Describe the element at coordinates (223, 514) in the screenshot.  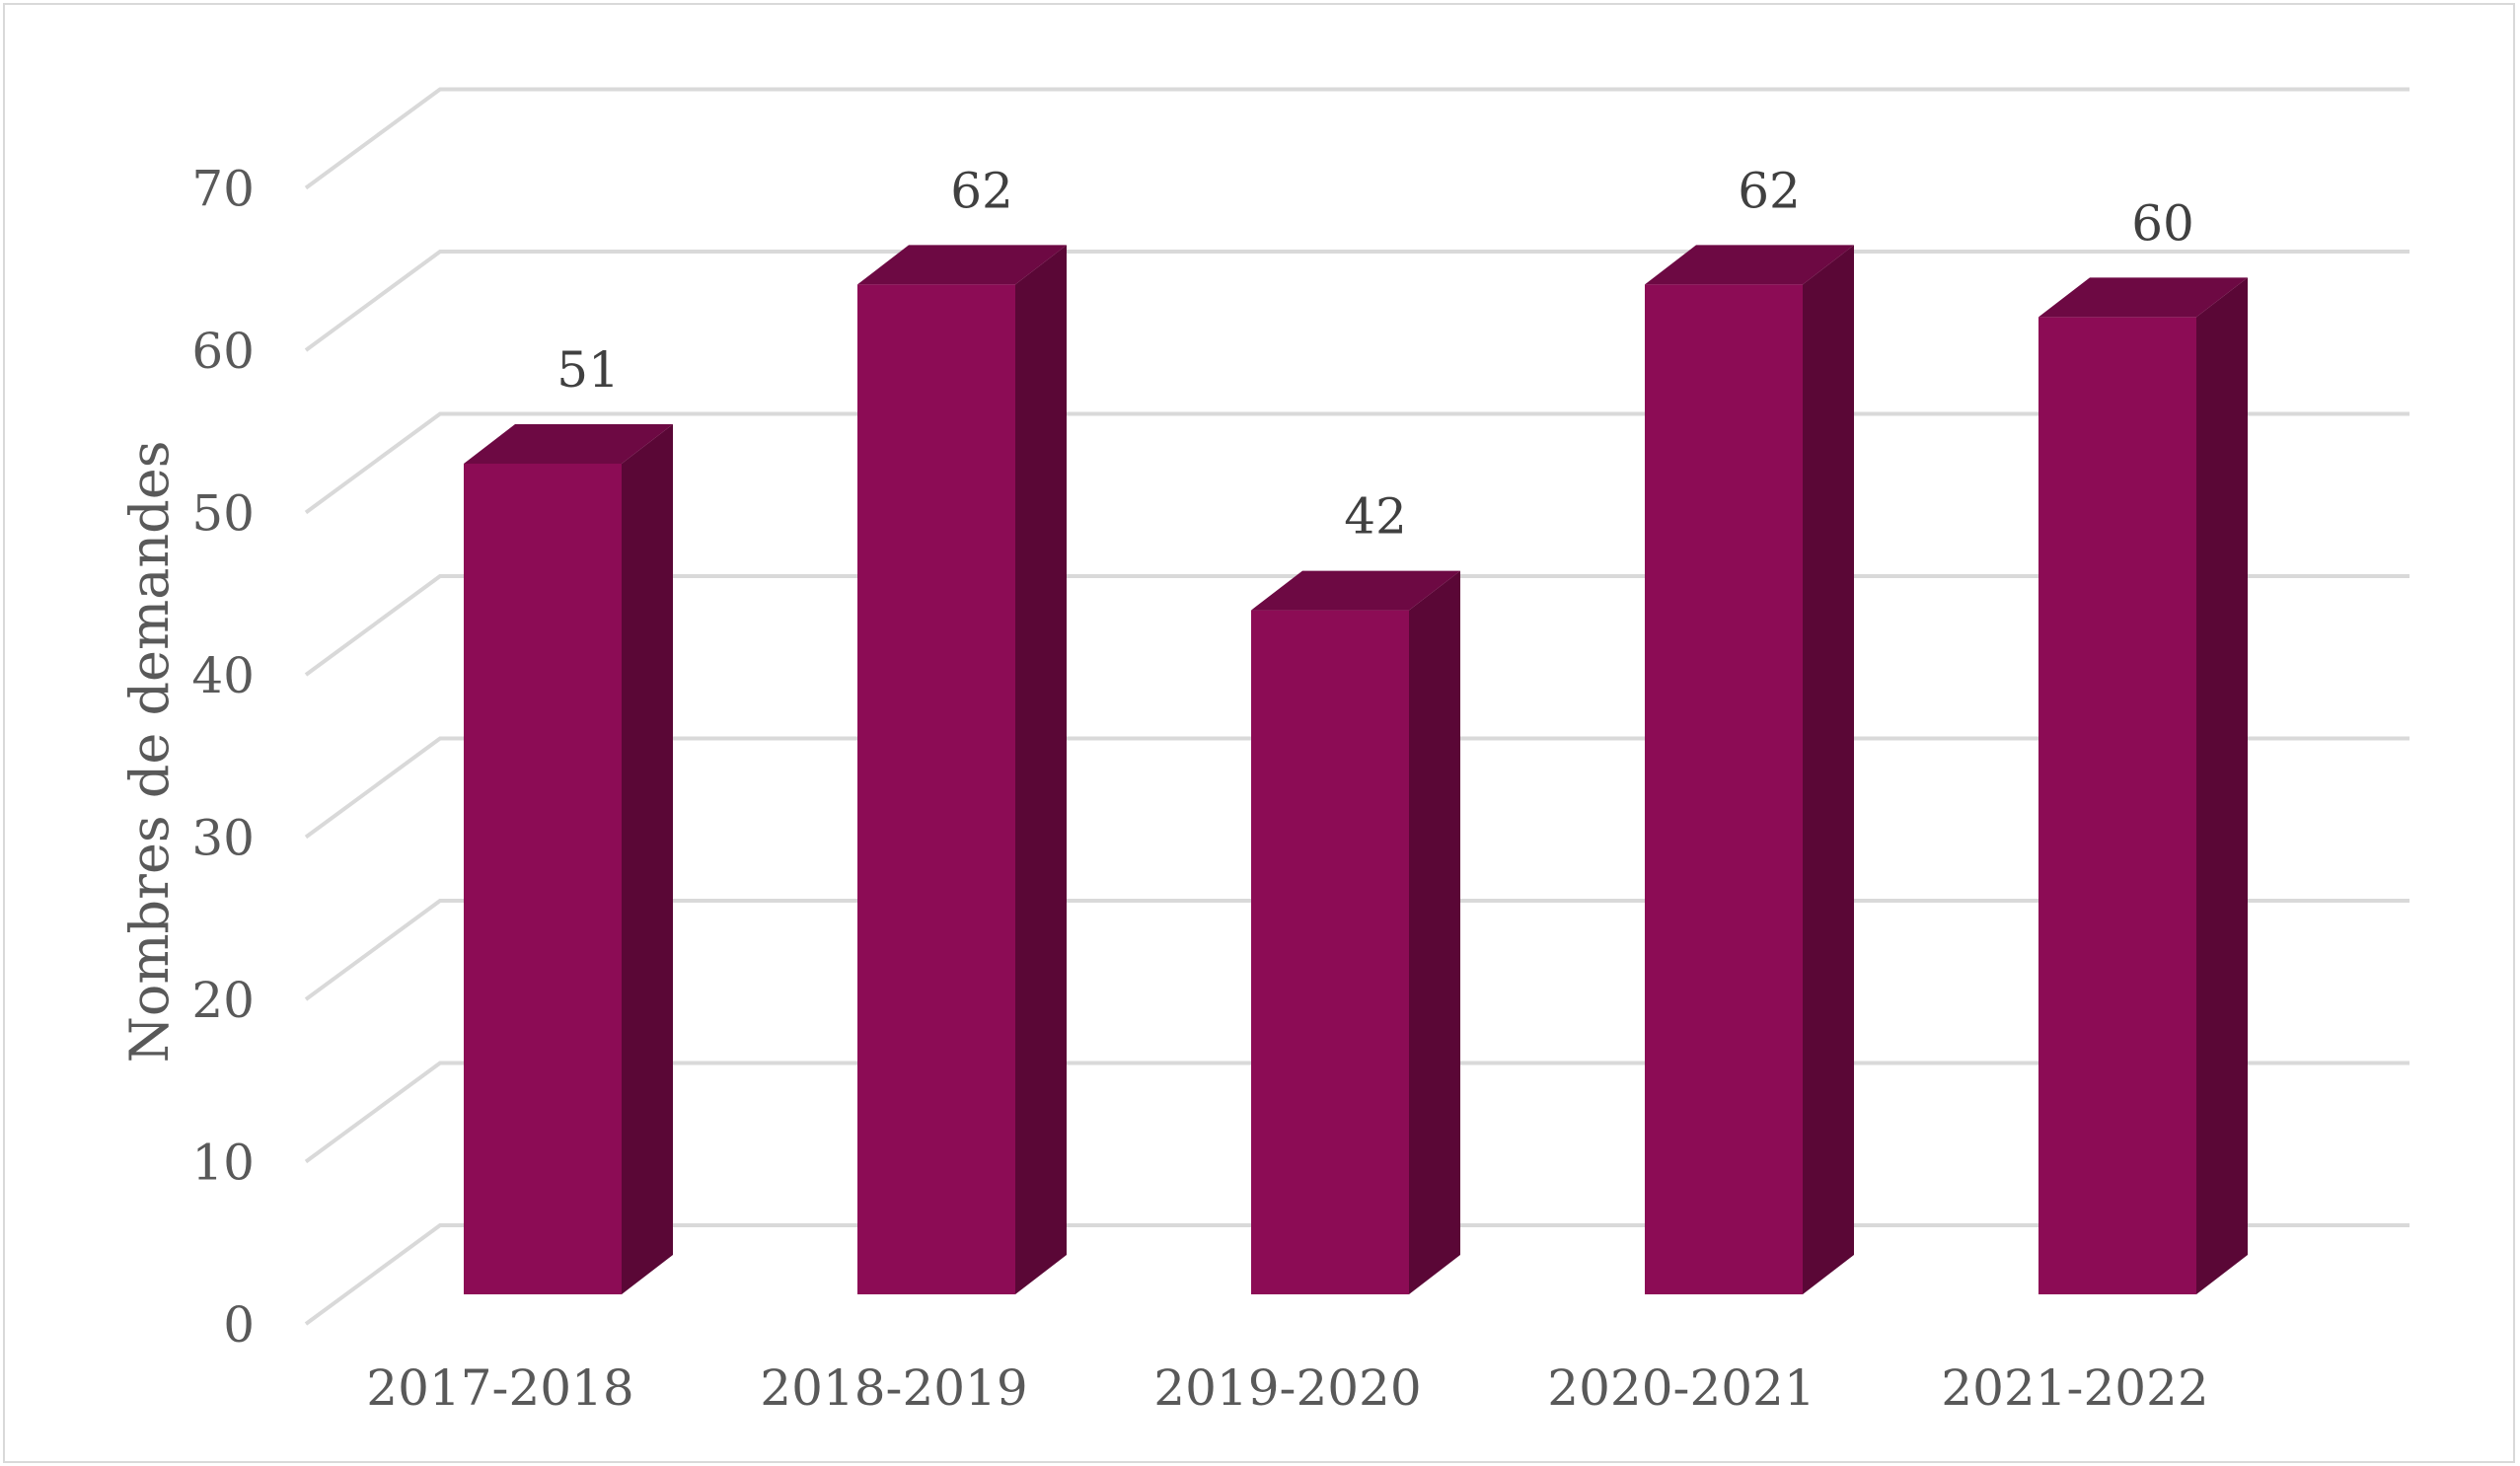
I see `y-tick-label: 50` at that location.